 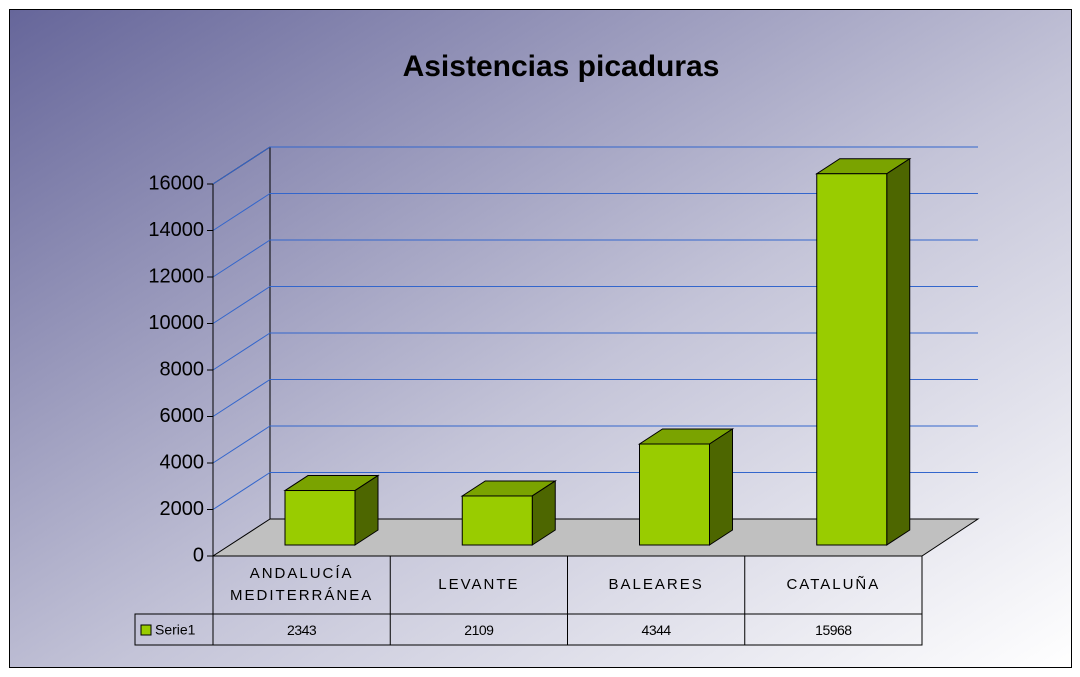 I want to click on data-label: 2109, so click(x=479, y=629).